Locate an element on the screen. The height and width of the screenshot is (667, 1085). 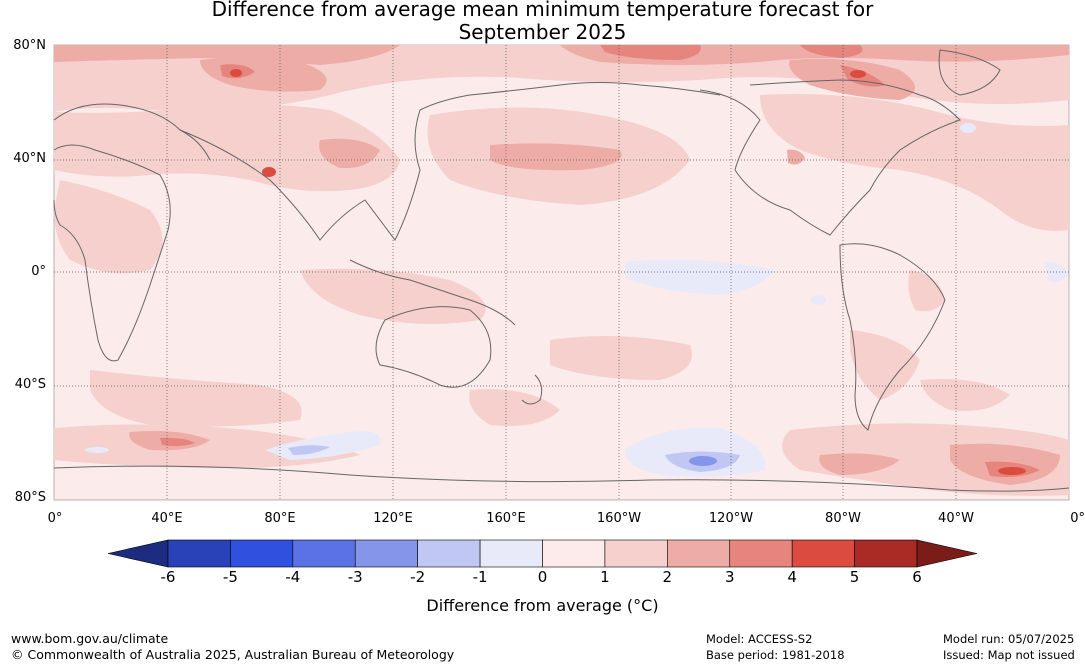
lon-label-80e: 80°E is located at coordinates (280, 518).